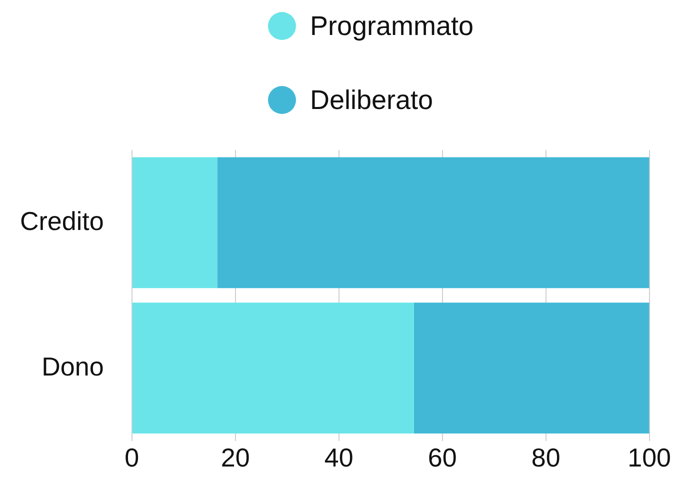 The image size is (674, 482). What do you see at coordinates (73, 366) in the screenshot?
I see `y-tick-label: Dono` at bounding box center [73, 366].